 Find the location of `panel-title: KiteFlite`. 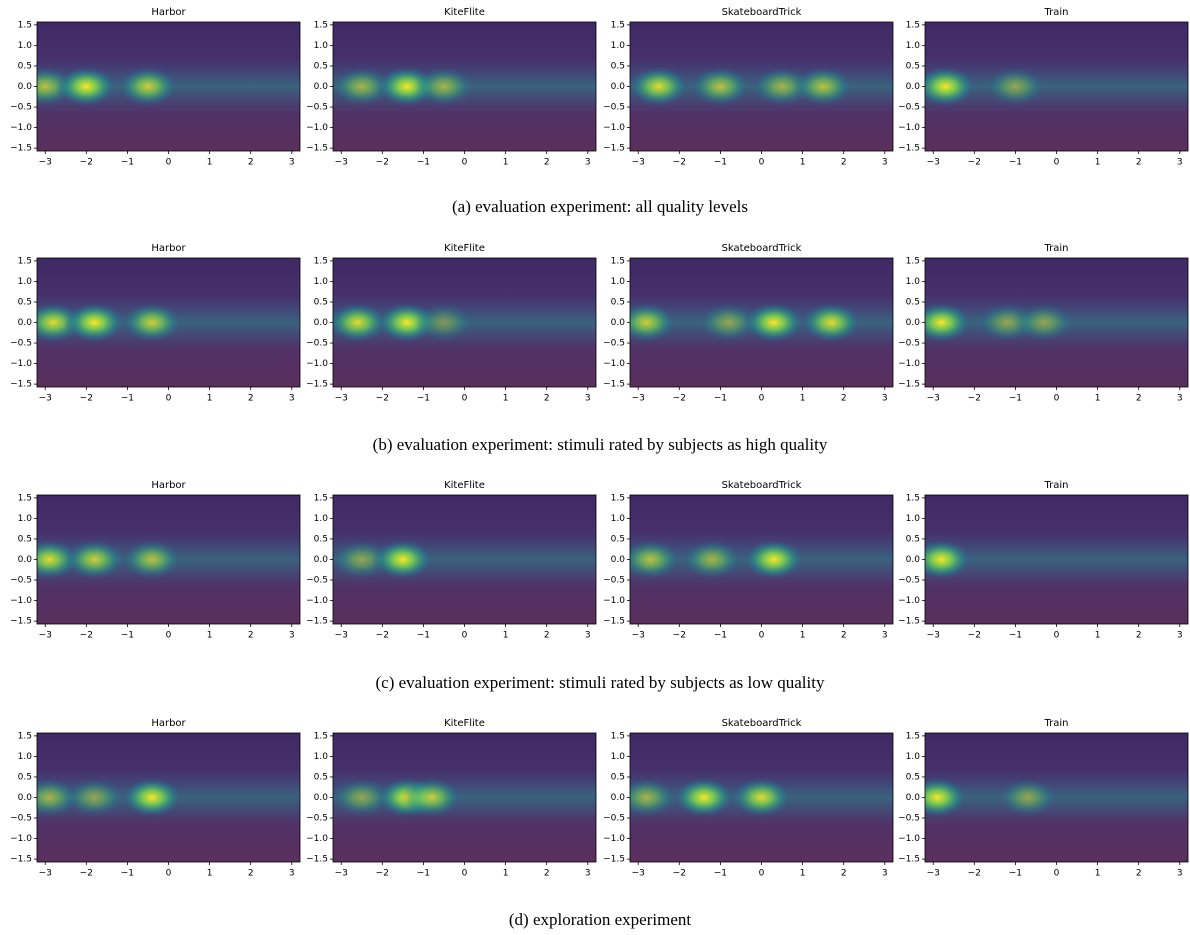

panel-title: KiteFlite is located at coordinates (464, 248).